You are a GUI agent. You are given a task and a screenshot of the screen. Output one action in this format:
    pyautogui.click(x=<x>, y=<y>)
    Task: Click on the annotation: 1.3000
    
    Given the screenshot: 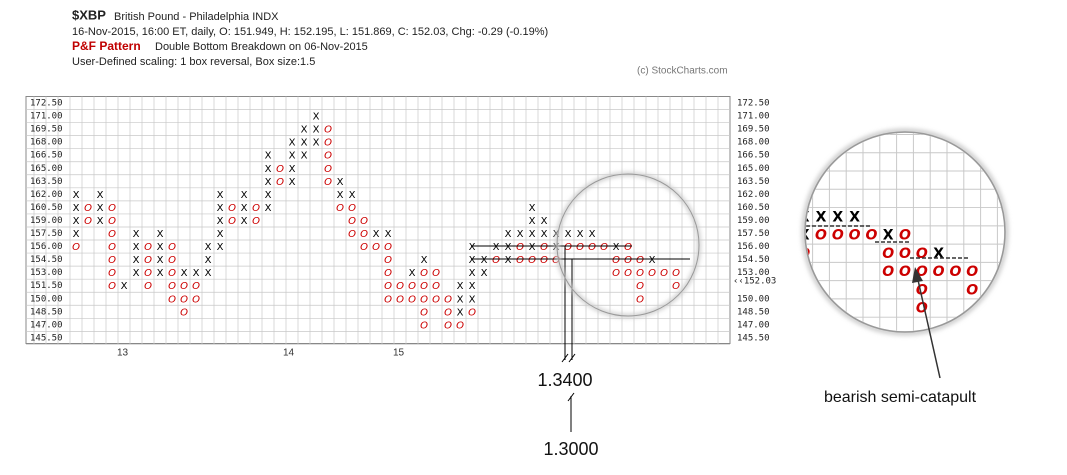 What is the action you would take?
    pyautogui.click(x=570, y=449)
    